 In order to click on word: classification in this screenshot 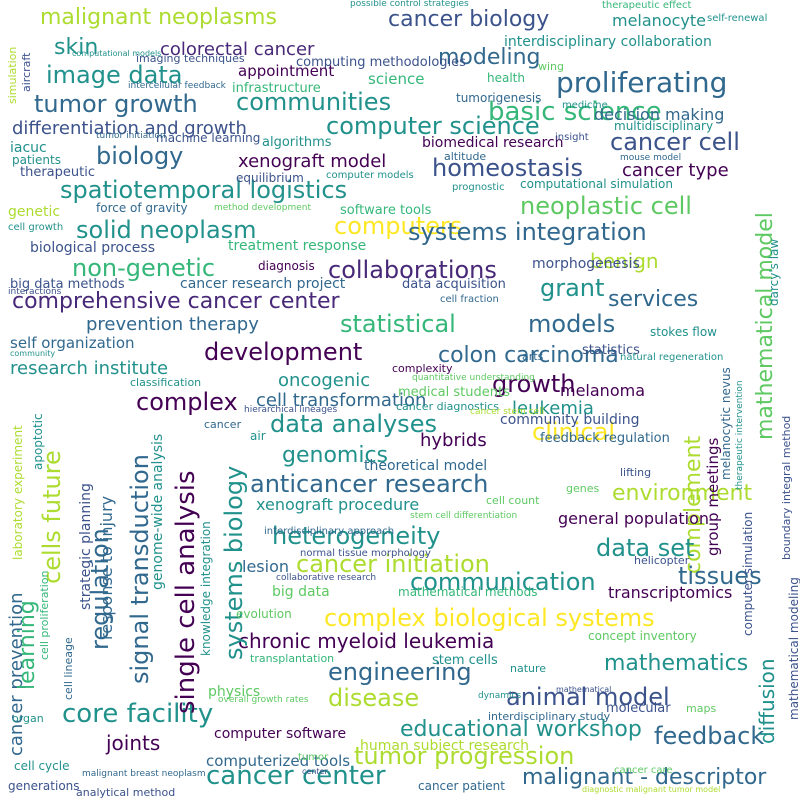, I will do `click(165, 382)`.